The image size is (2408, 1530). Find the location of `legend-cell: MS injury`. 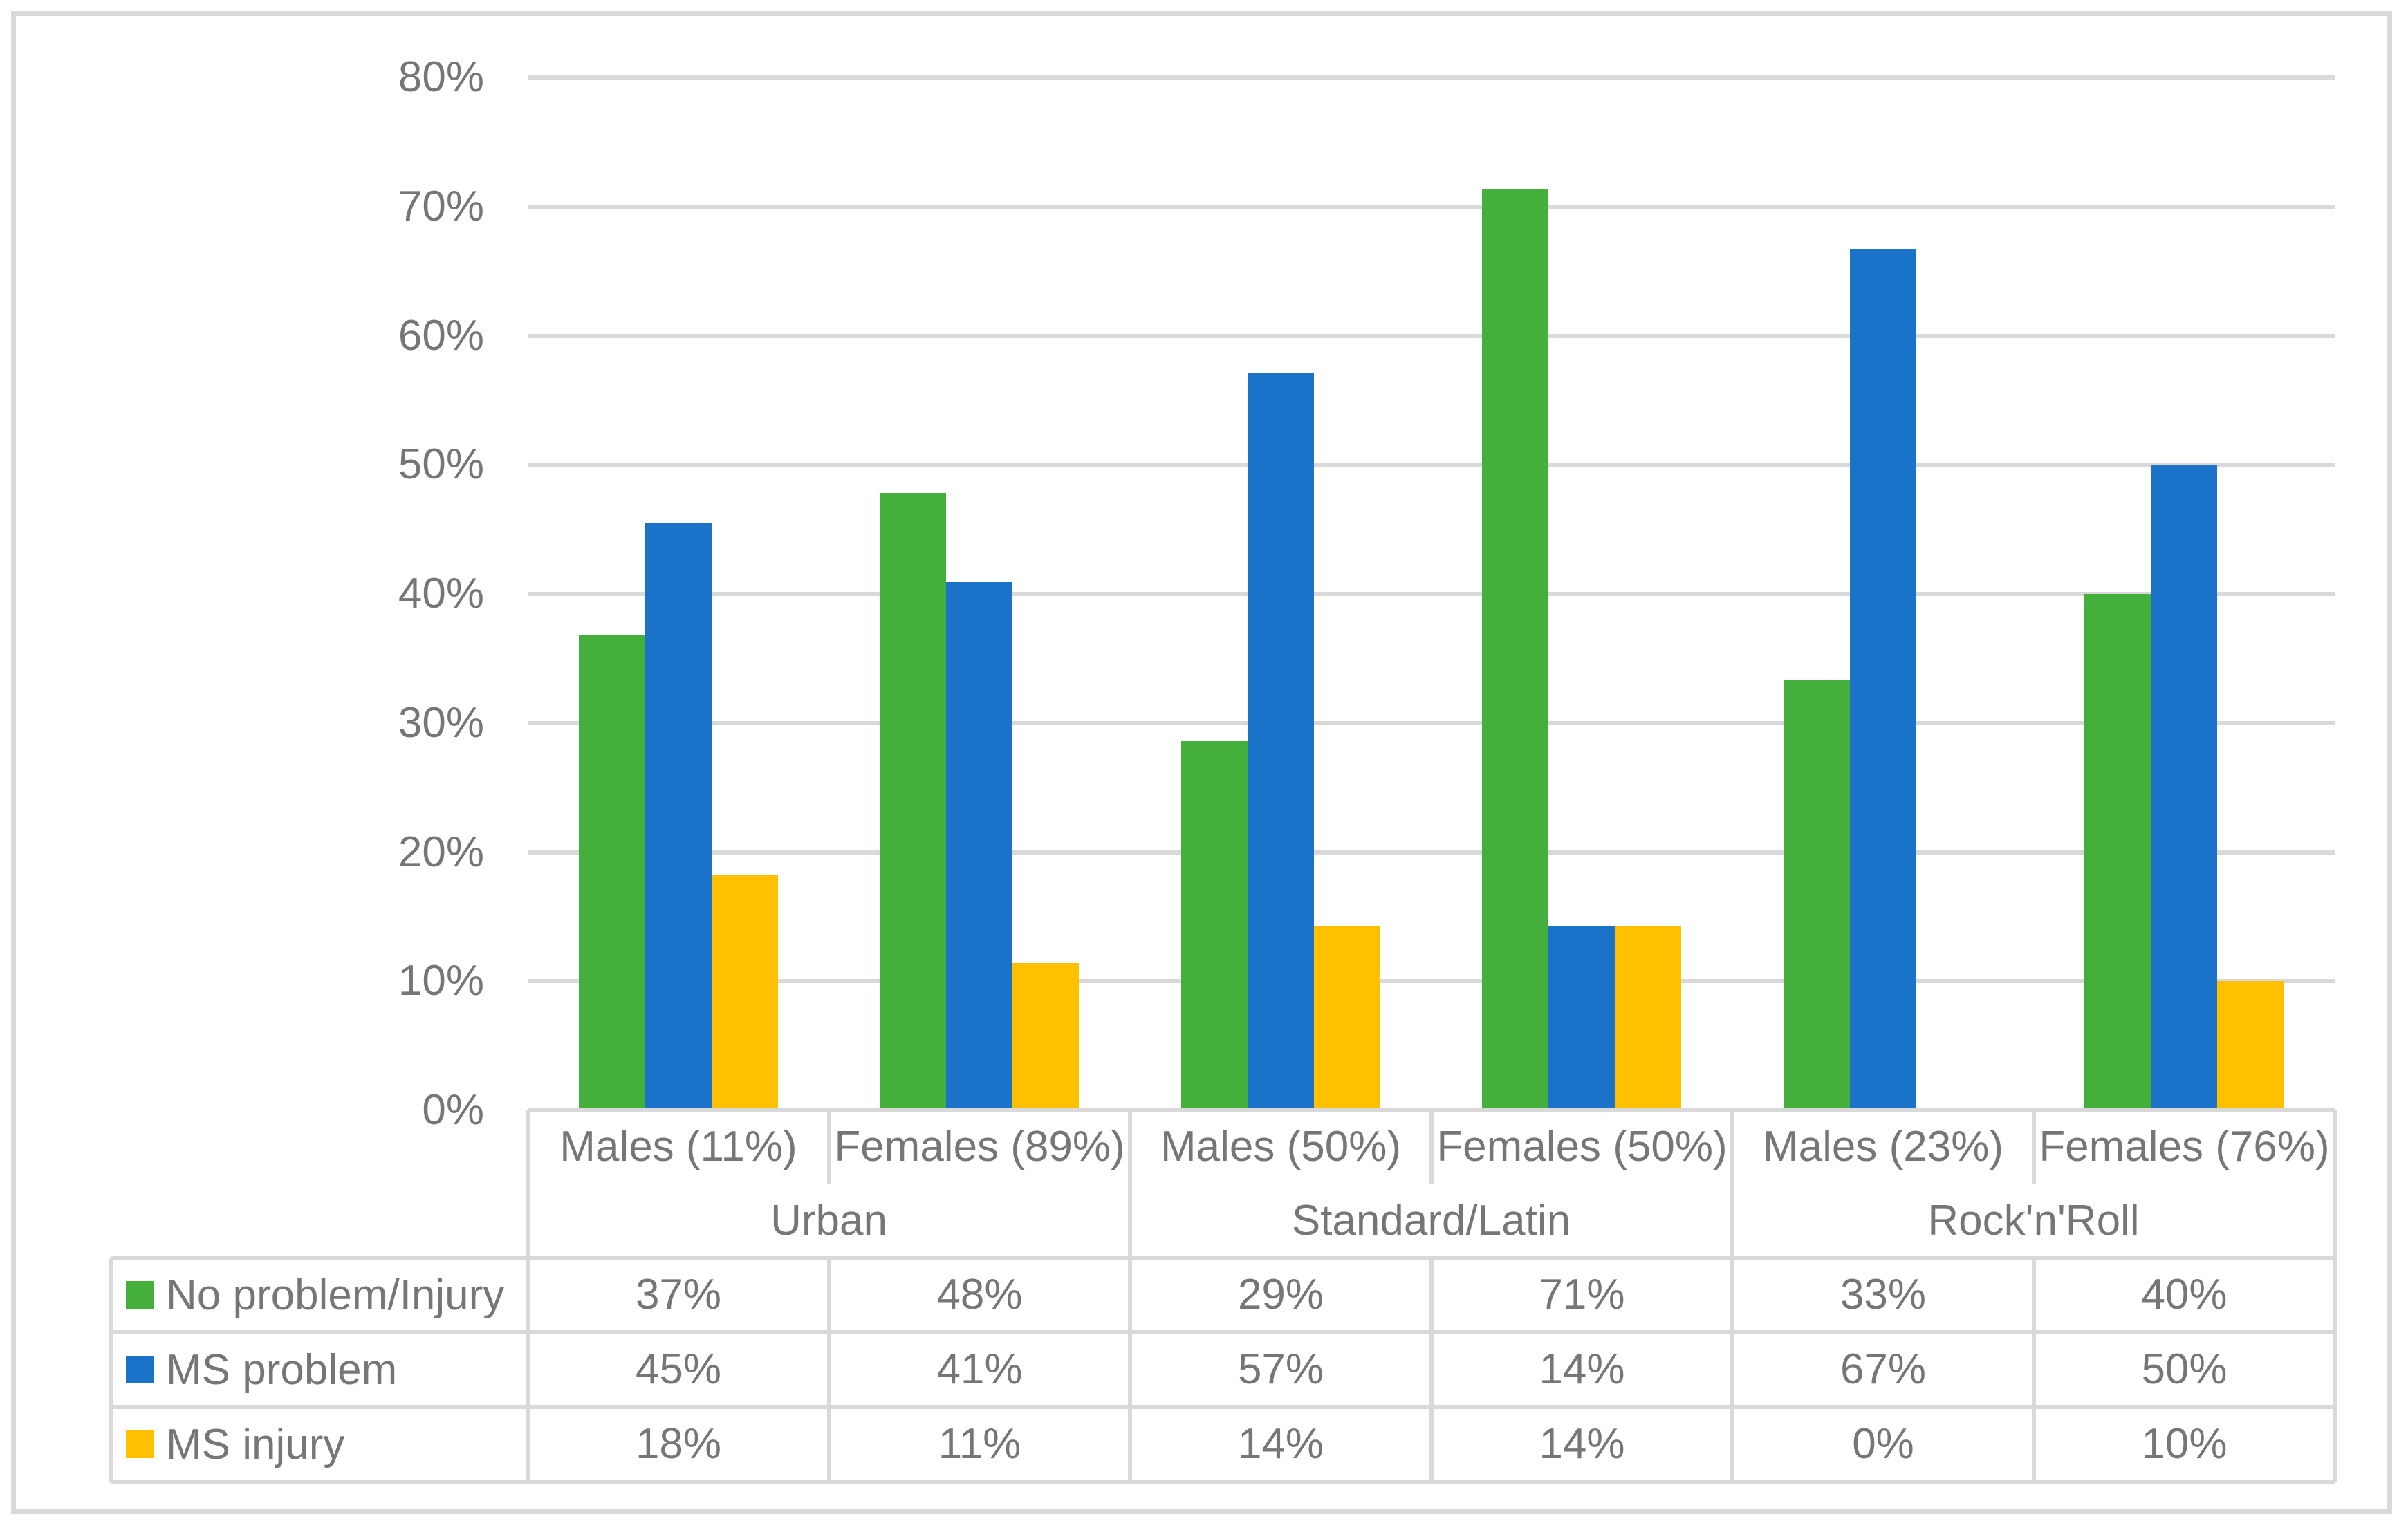

legend-cell: MS injury is located at coordinates (327, 1444).